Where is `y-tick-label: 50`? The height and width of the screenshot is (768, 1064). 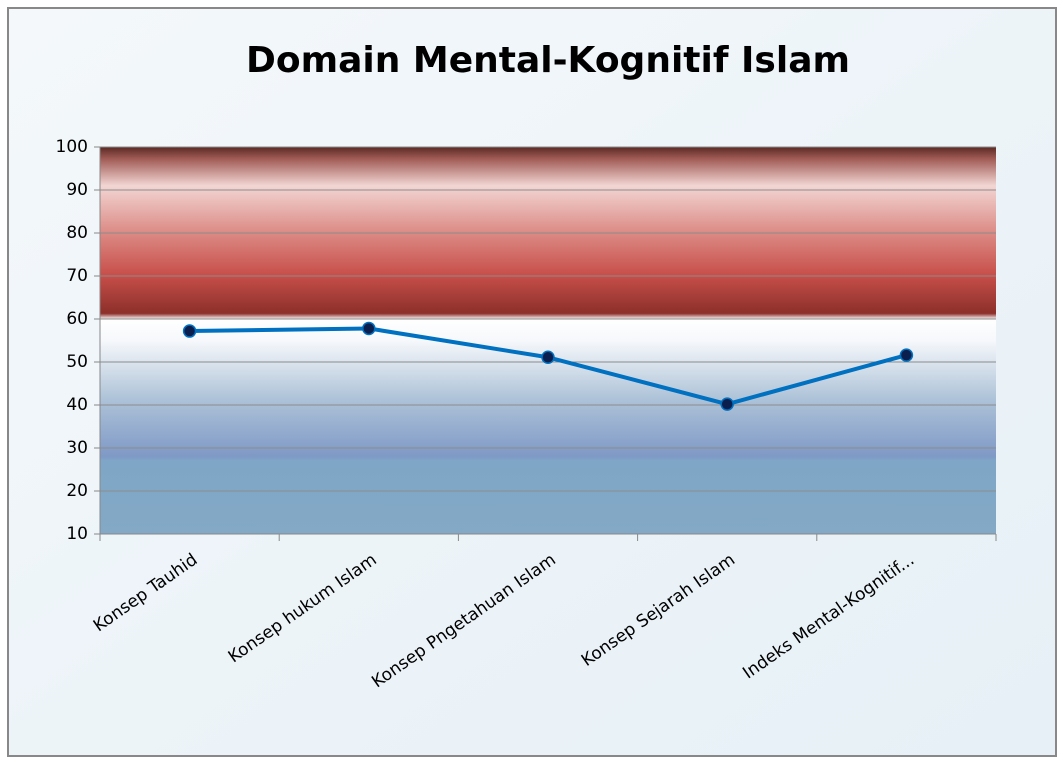
y-tick-label: 50 is located at coordinates (77, 362).